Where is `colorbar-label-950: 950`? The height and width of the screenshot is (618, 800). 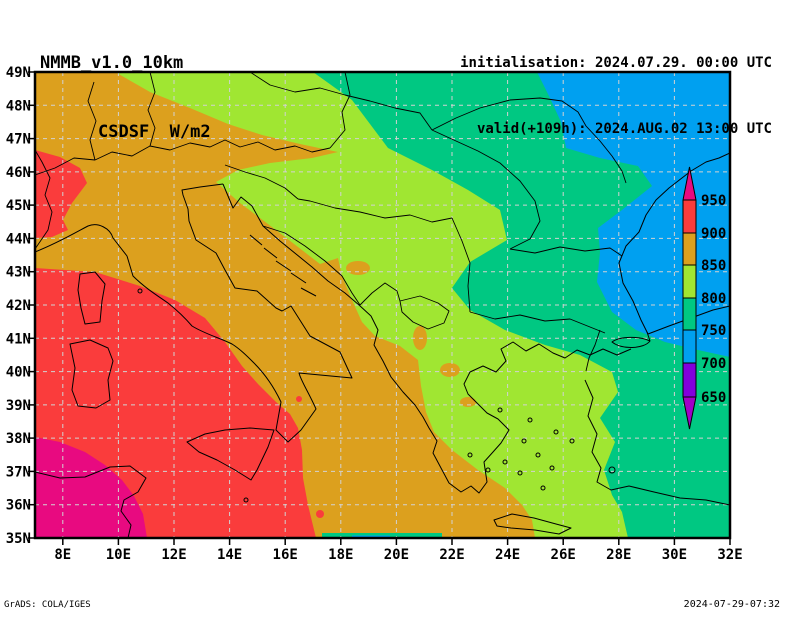 colorbar-label-950: 950 is located at coordinates (713, 201).